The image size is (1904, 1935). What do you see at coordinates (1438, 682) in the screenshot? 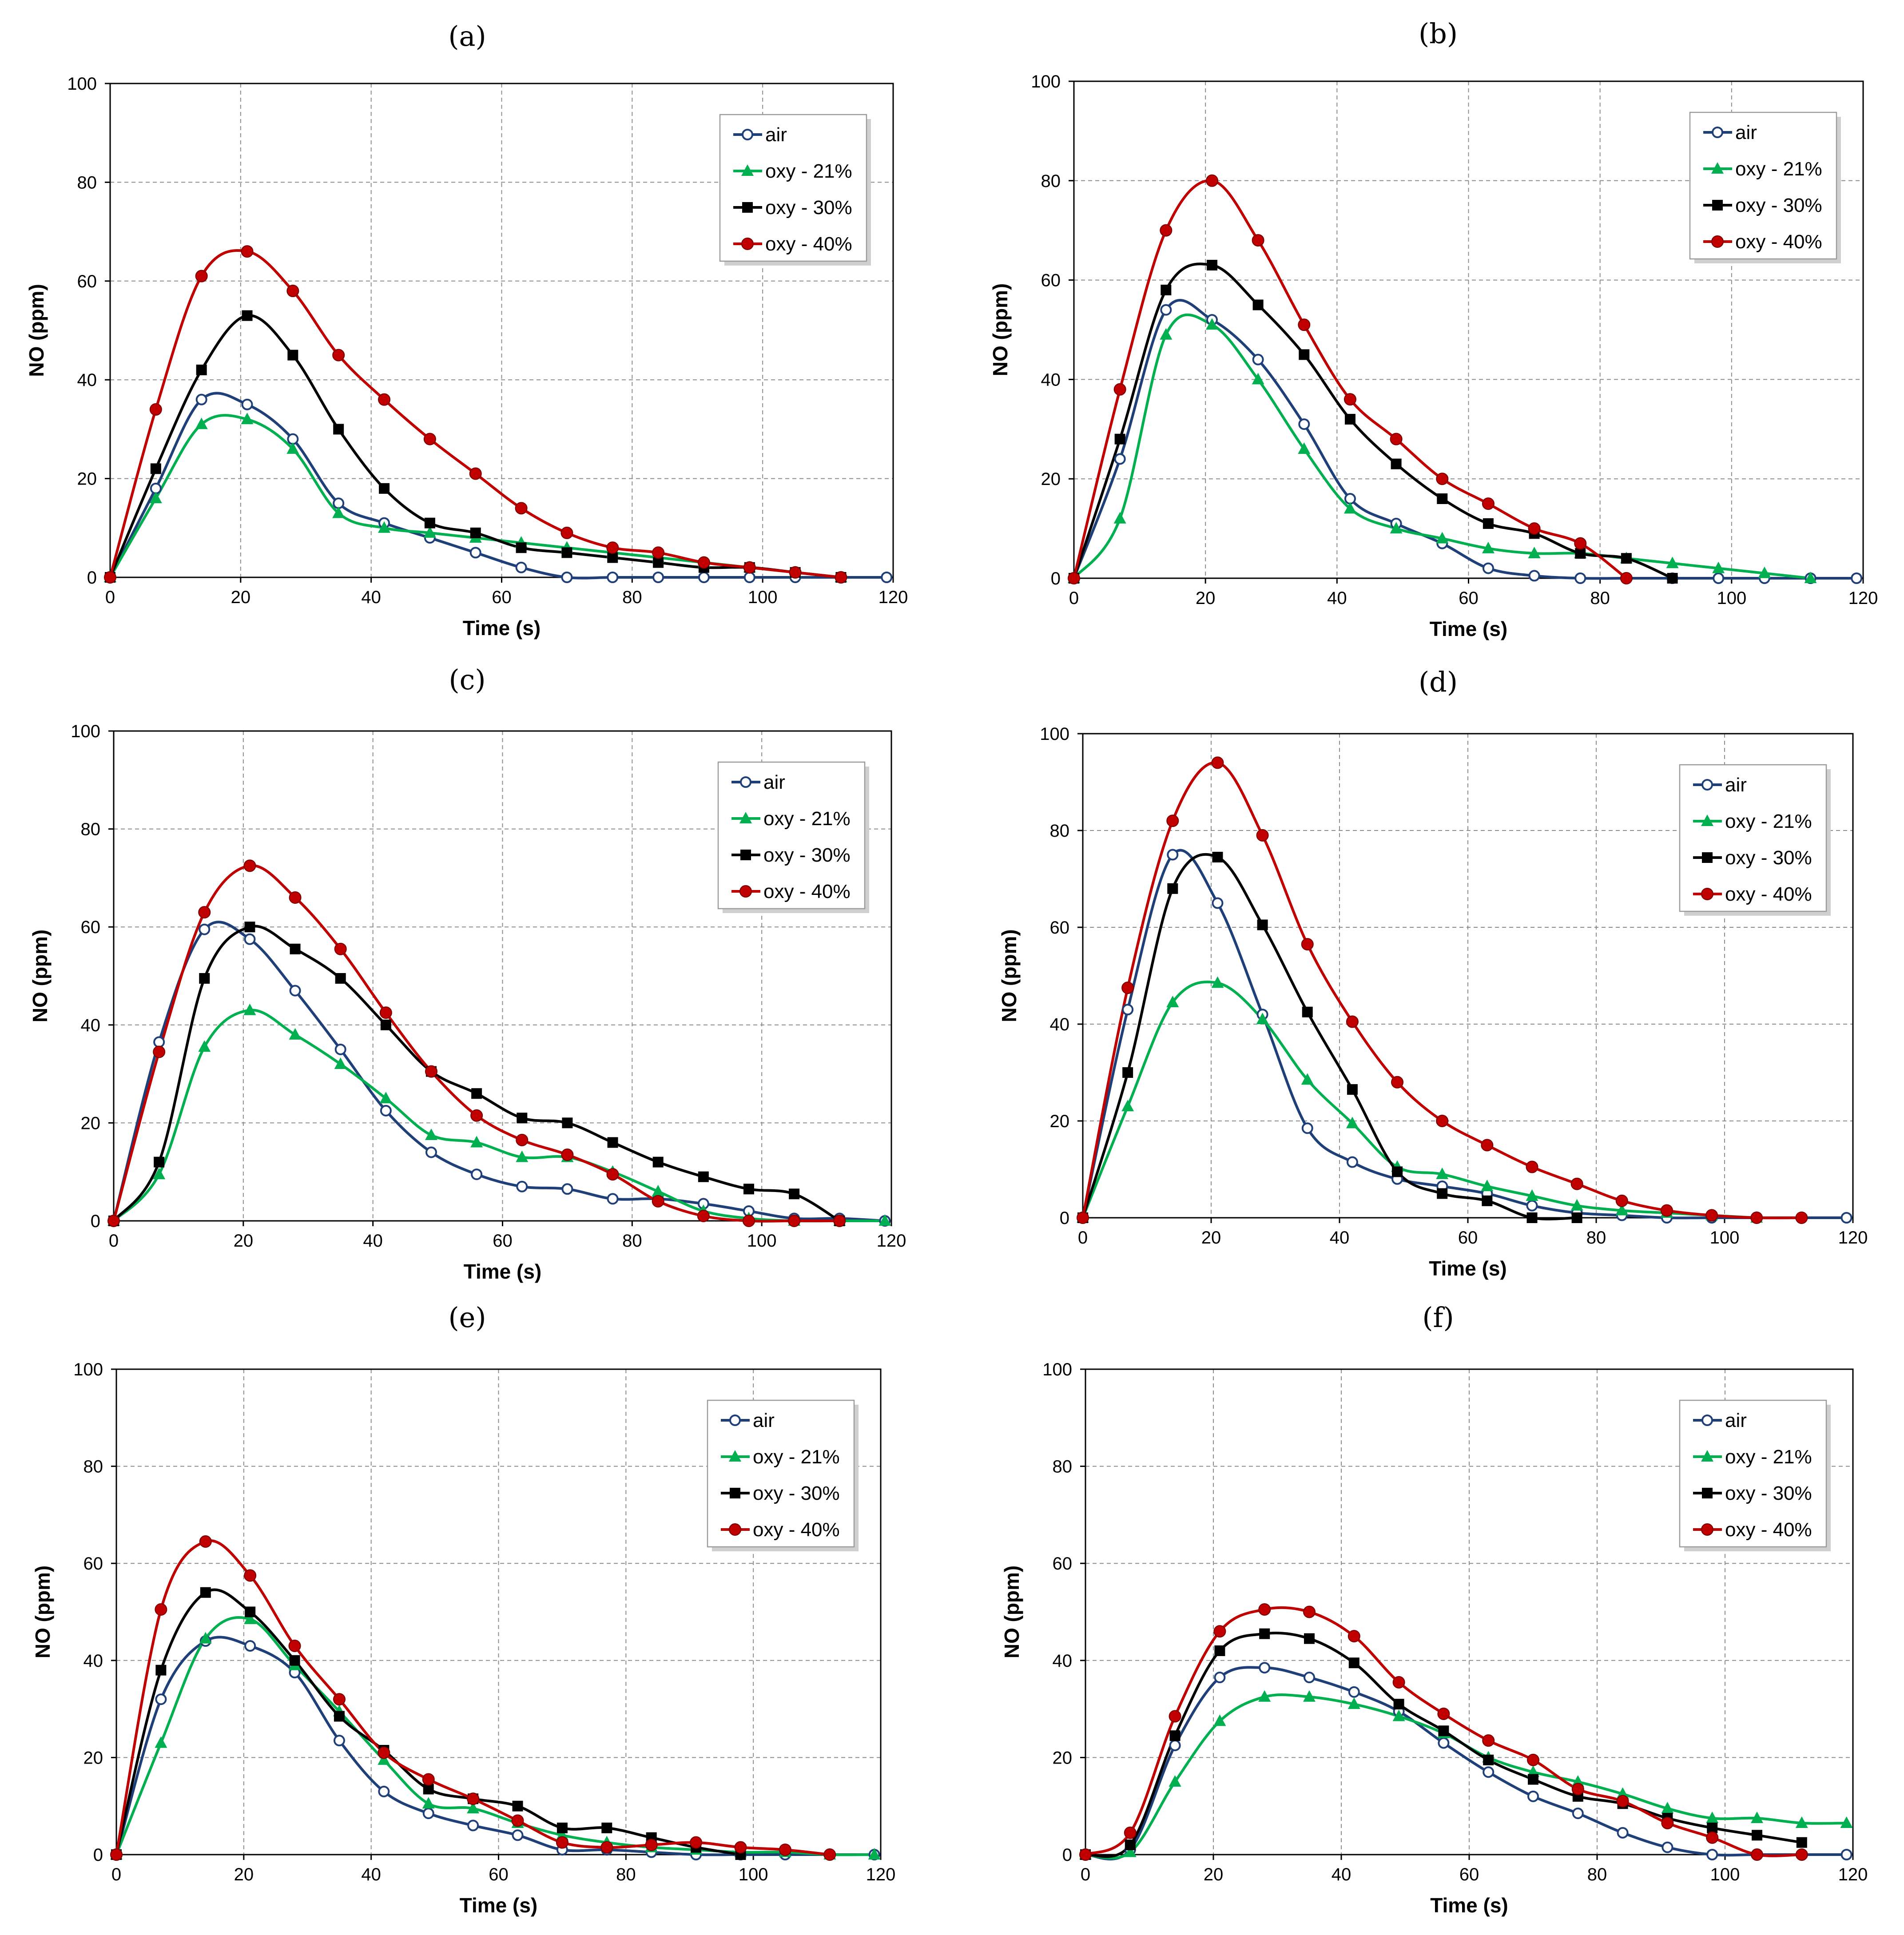
I see `panel-title: (d)` at bounding box center [1438, 682].